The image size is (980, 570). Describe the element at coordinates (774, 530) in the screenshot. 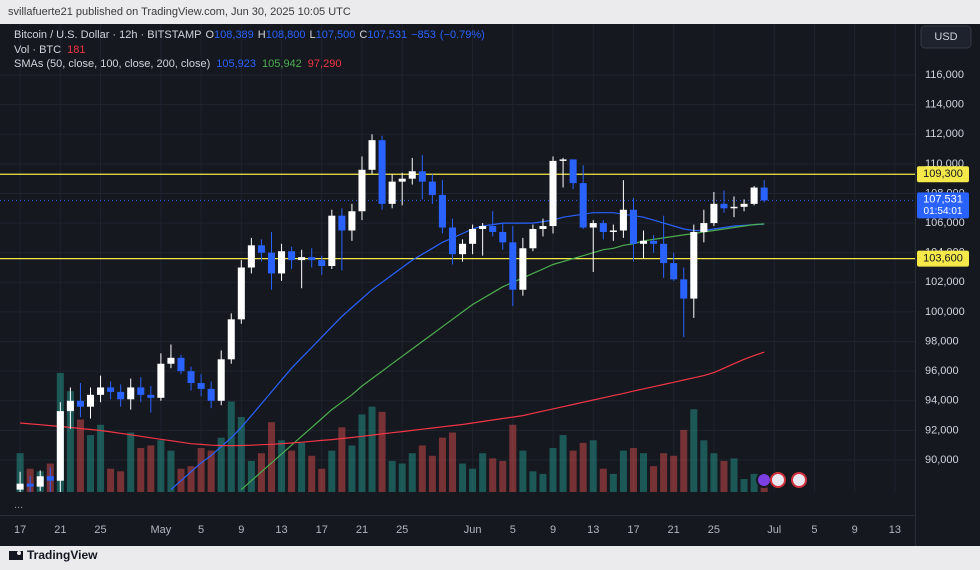

I see `x-tick-label: Jul` at that location.